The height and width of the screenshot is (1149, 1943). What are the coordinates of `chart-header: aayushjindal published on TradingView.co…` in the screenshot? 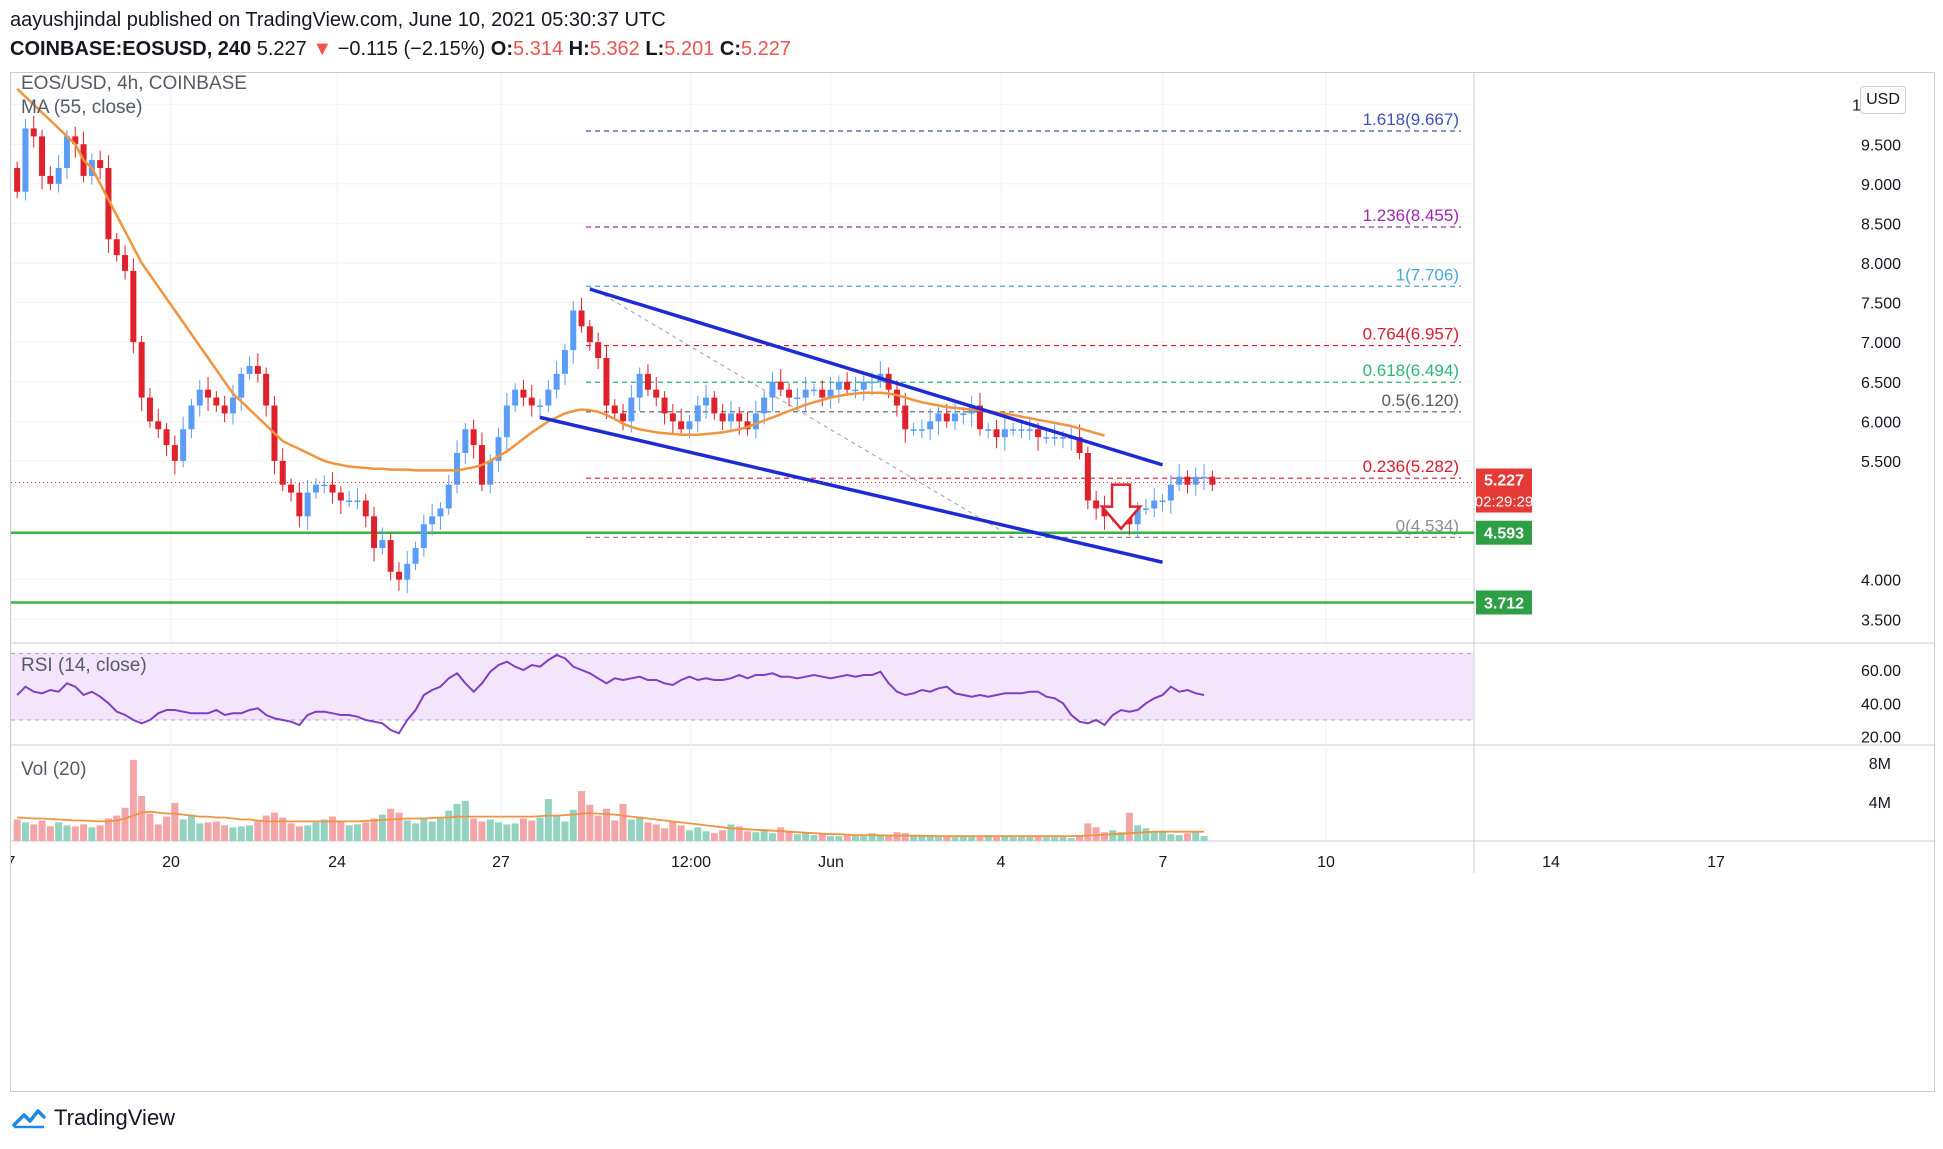 It's located at (400, 35).